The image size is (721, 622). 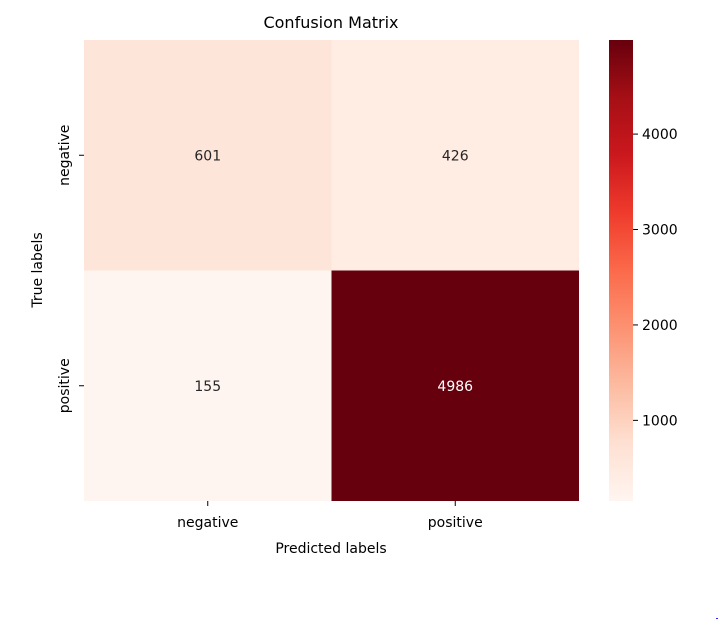 I want to click on cell-value-label: 601, so click(x=207, y=156).